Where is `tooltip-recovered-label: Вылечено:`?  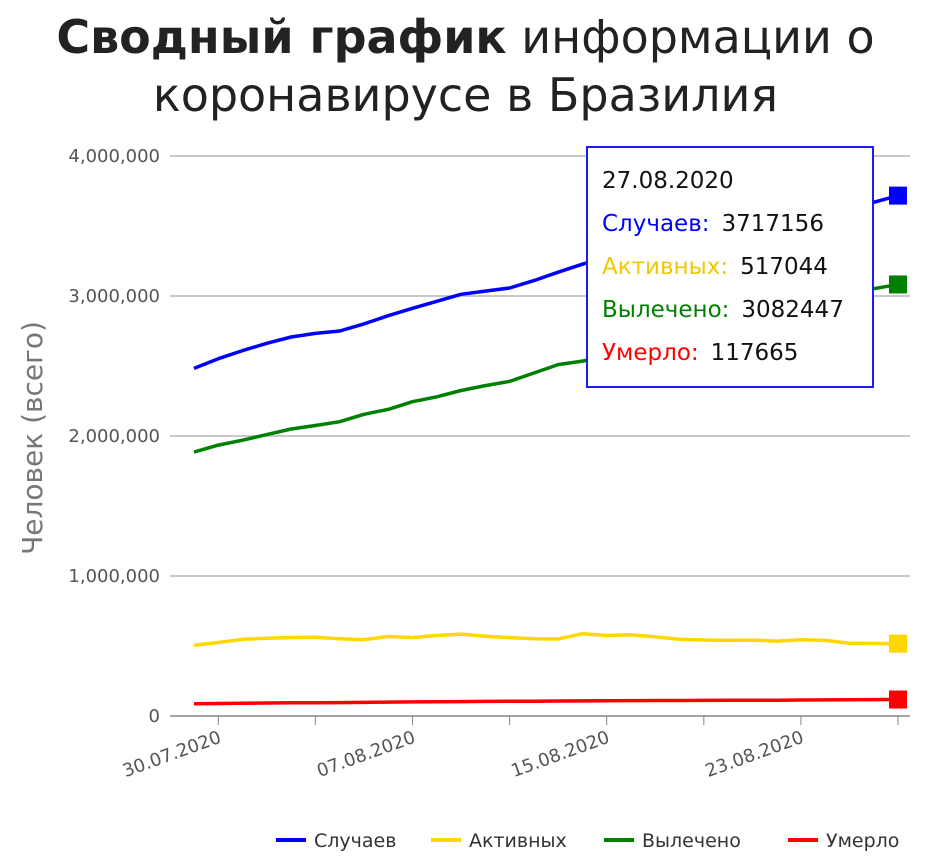 tooltip-recovered-label: Вылечено: is located at coordinates (666, 310).